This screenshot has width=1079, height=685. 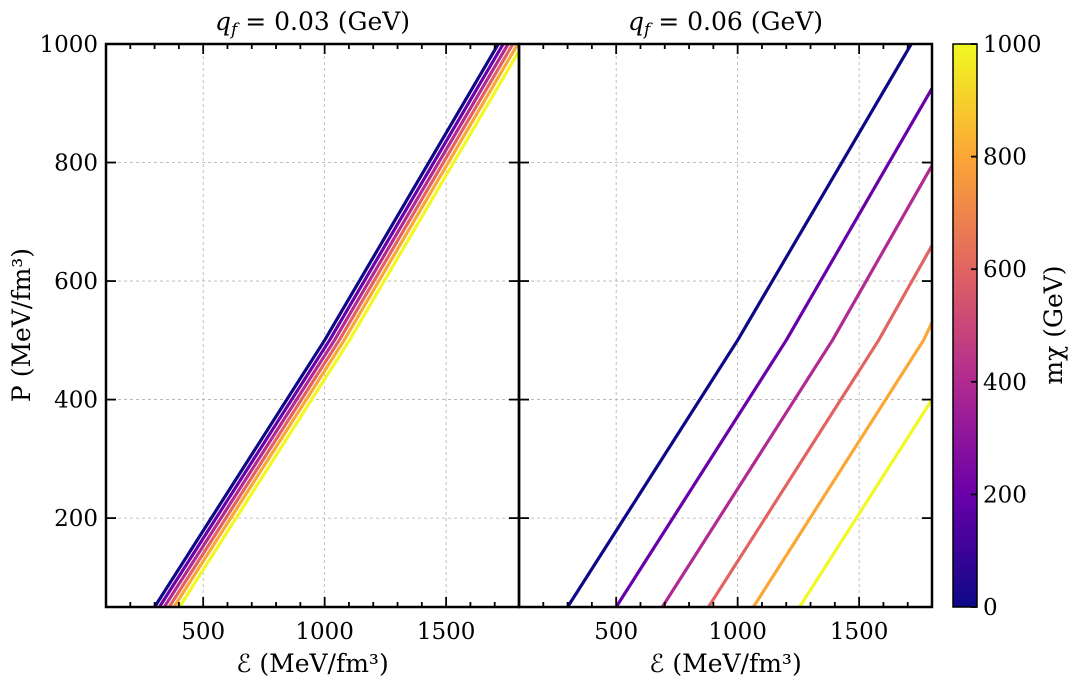 I want to click on colorbar-label: mχ (GeV), so click(x=1053, y=324).